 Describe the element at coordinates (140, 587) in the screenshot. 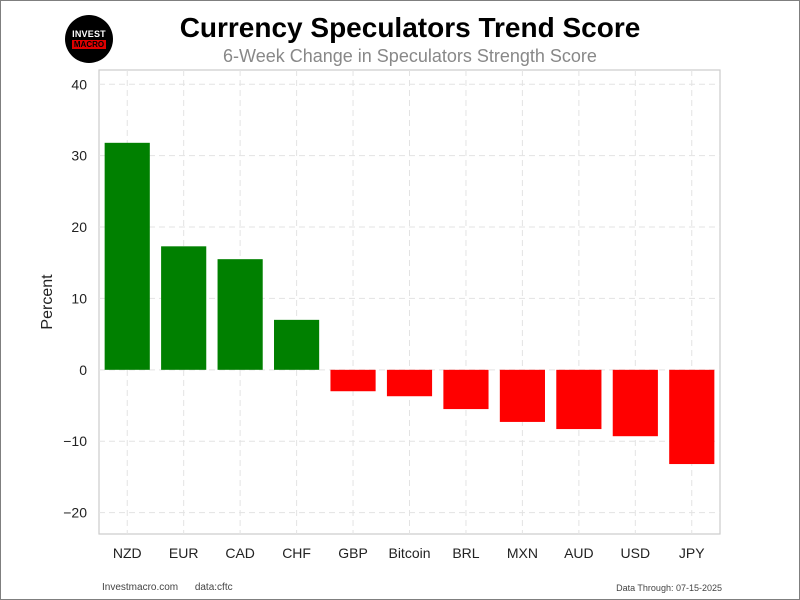

I see `footer-site: Investmacro.com` at that location.